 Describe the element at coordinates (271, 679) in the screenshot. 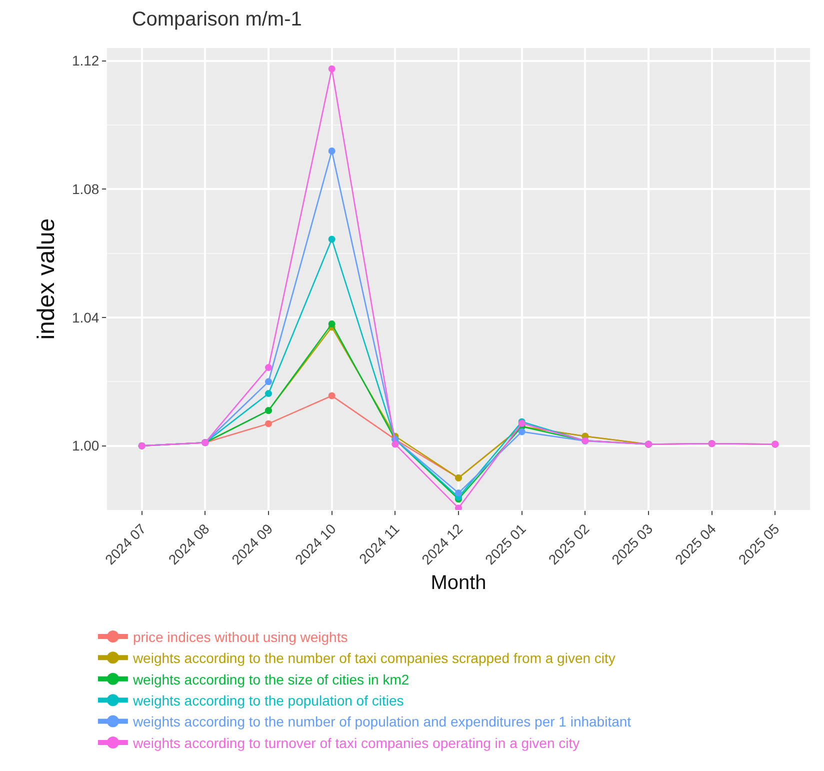

I see `legend-label: weights according to the size of cities in km2` at that location.